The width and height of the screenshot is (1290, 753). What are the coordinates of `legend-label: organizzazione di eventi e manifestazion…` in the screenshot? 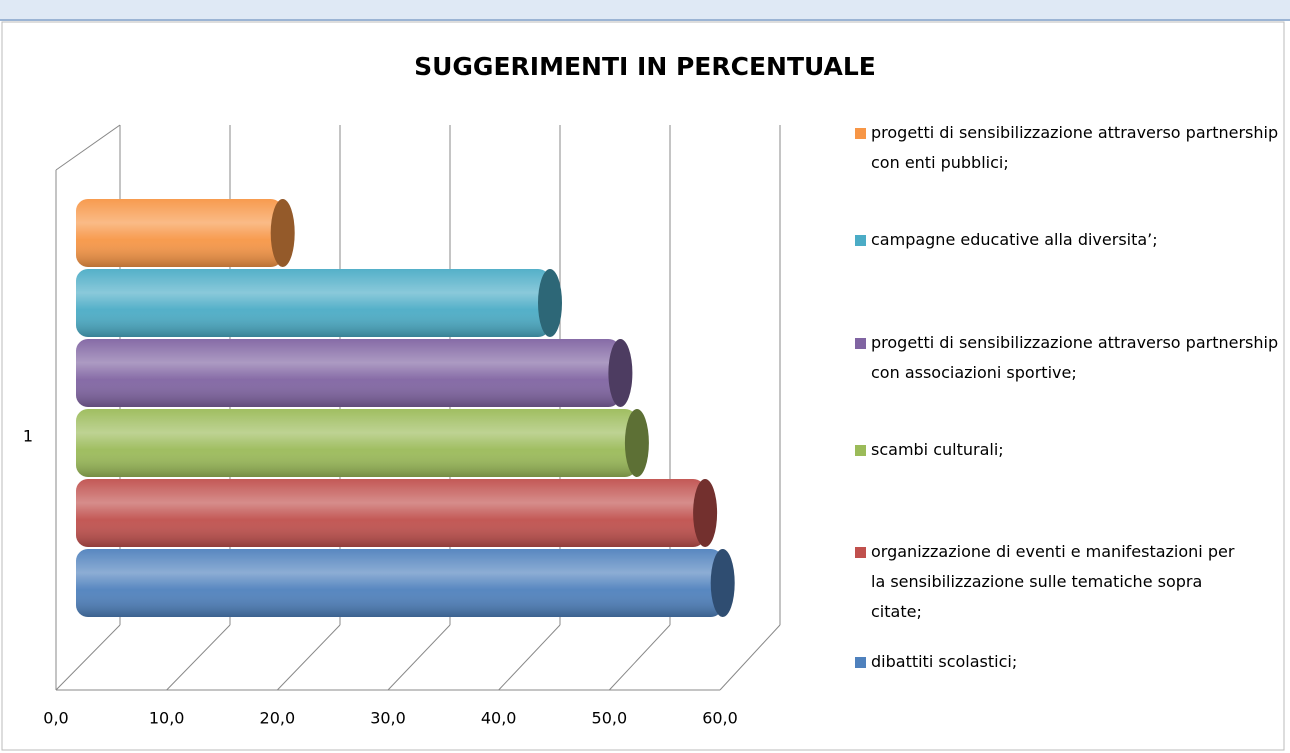 It's located at (1053, 581).